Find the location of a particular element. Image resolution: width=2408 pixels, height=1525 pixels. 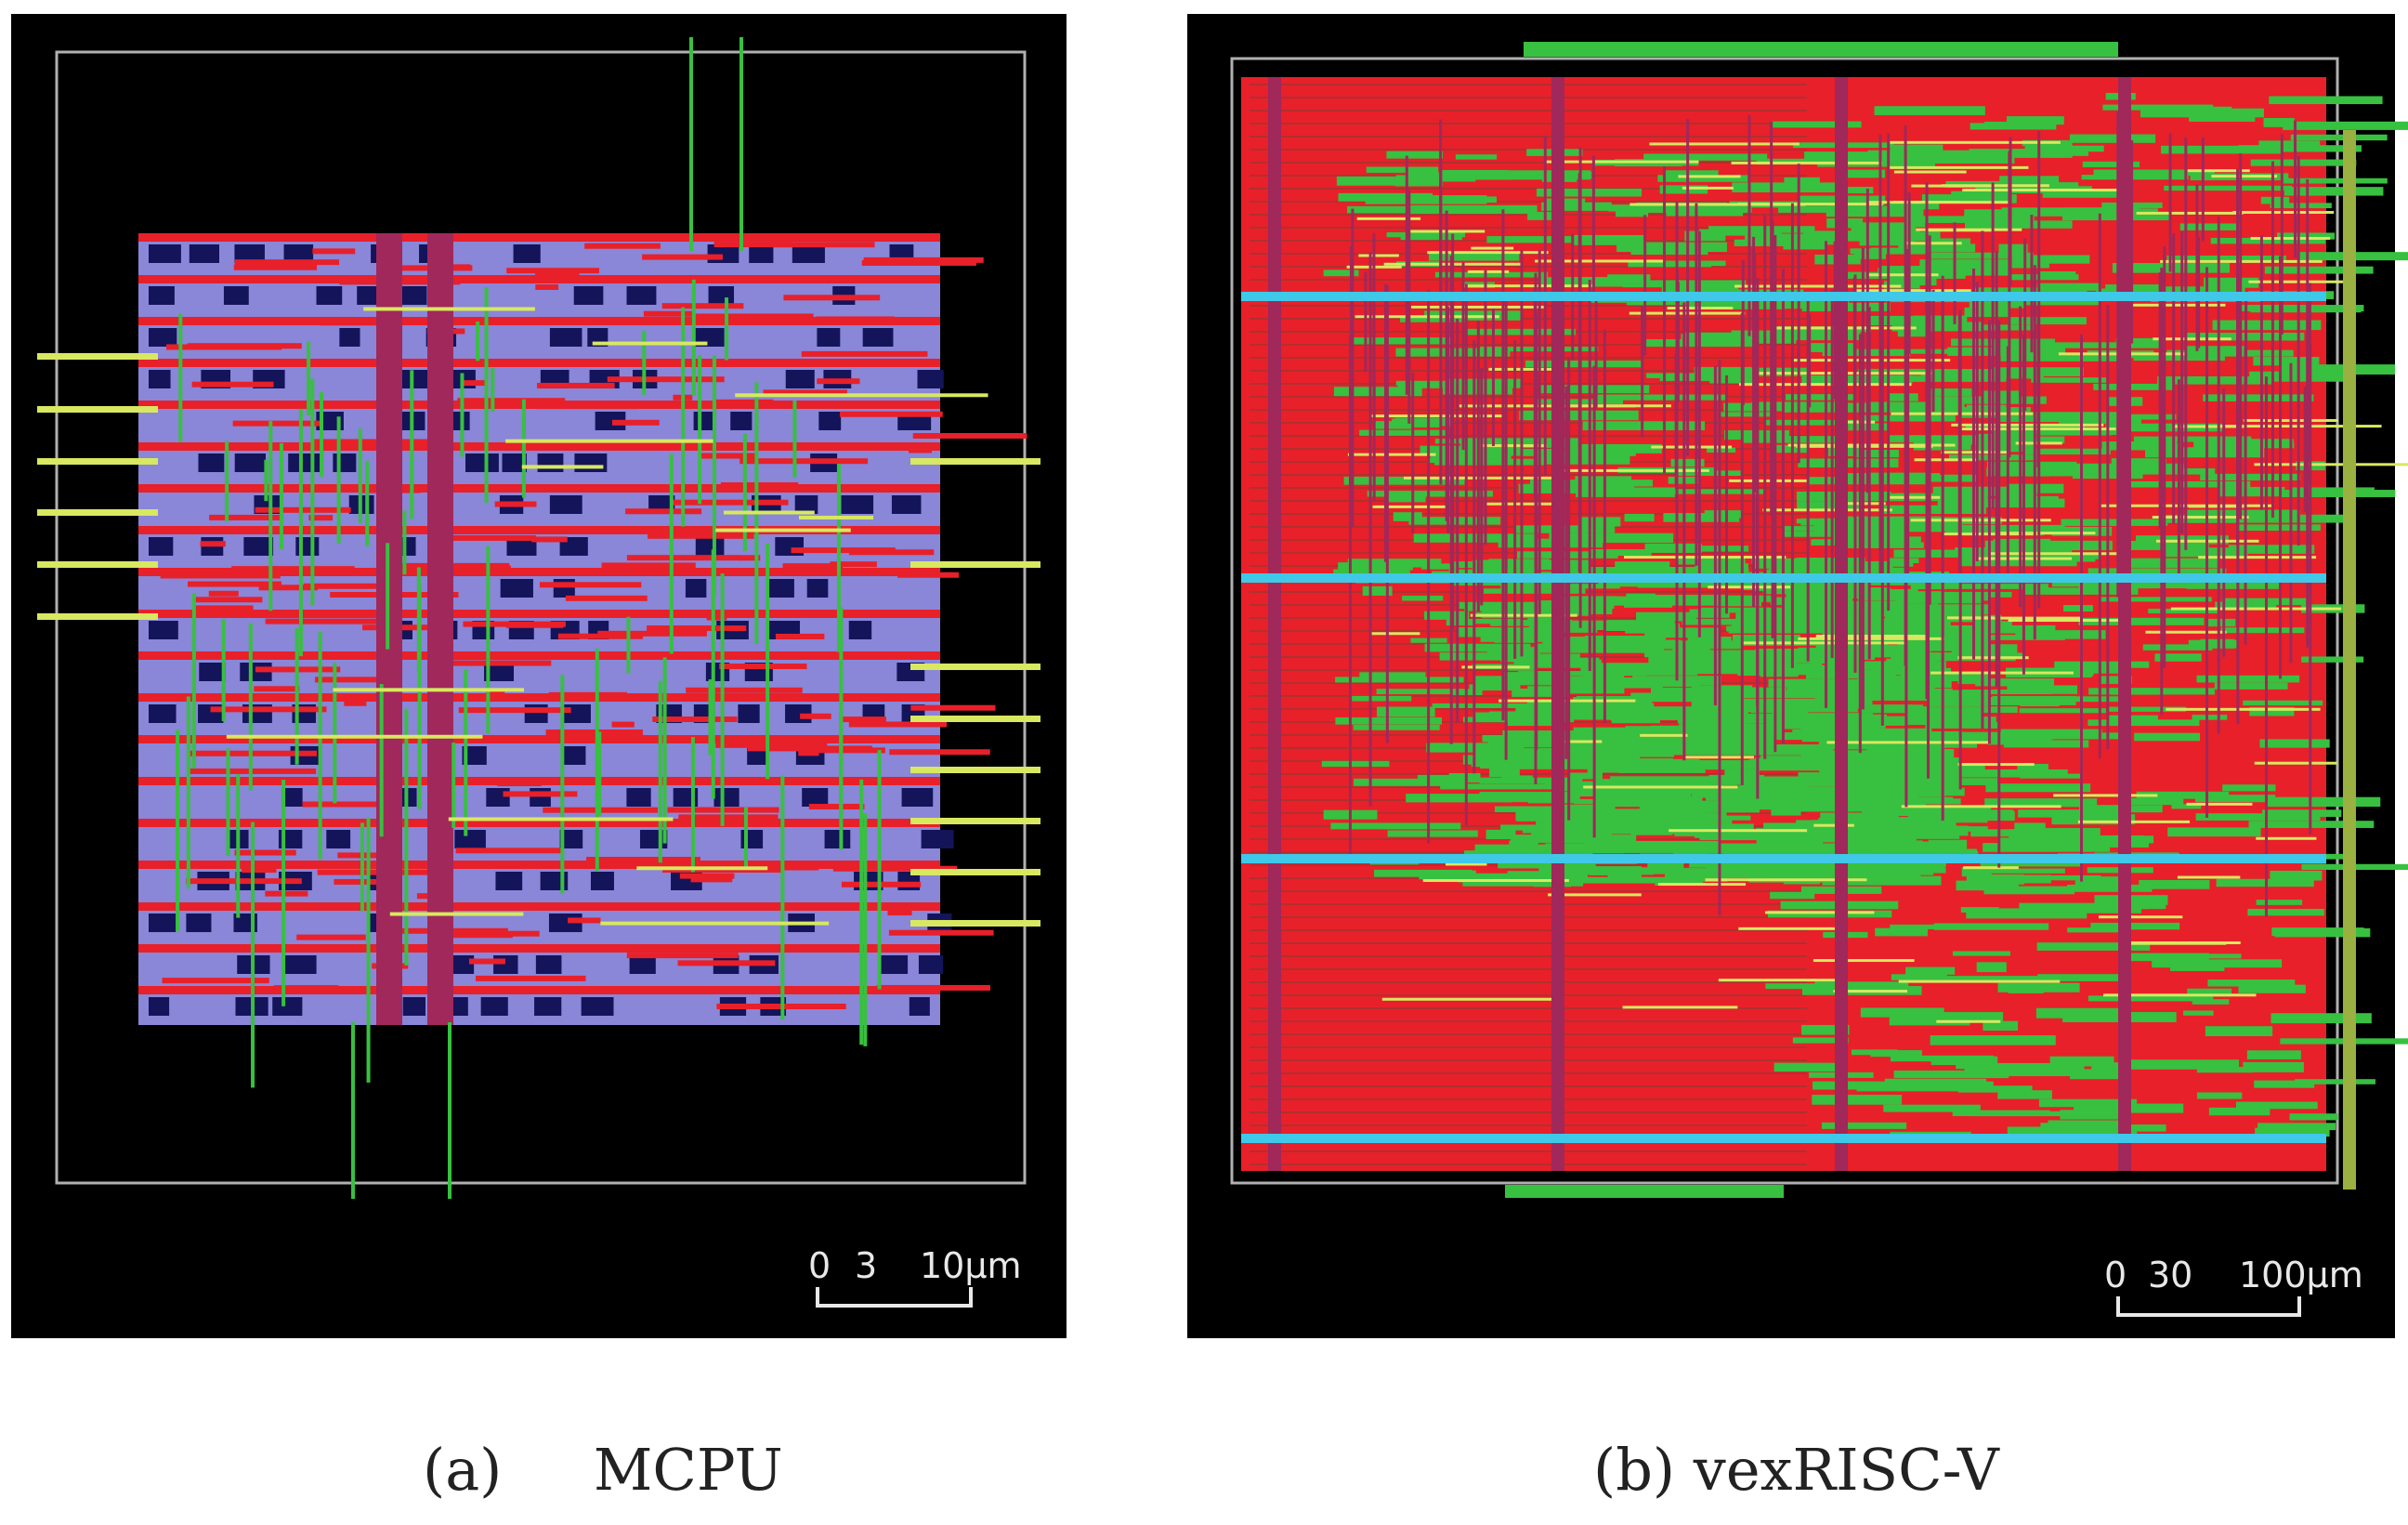

io-pin is located at coordinates (975, 719).